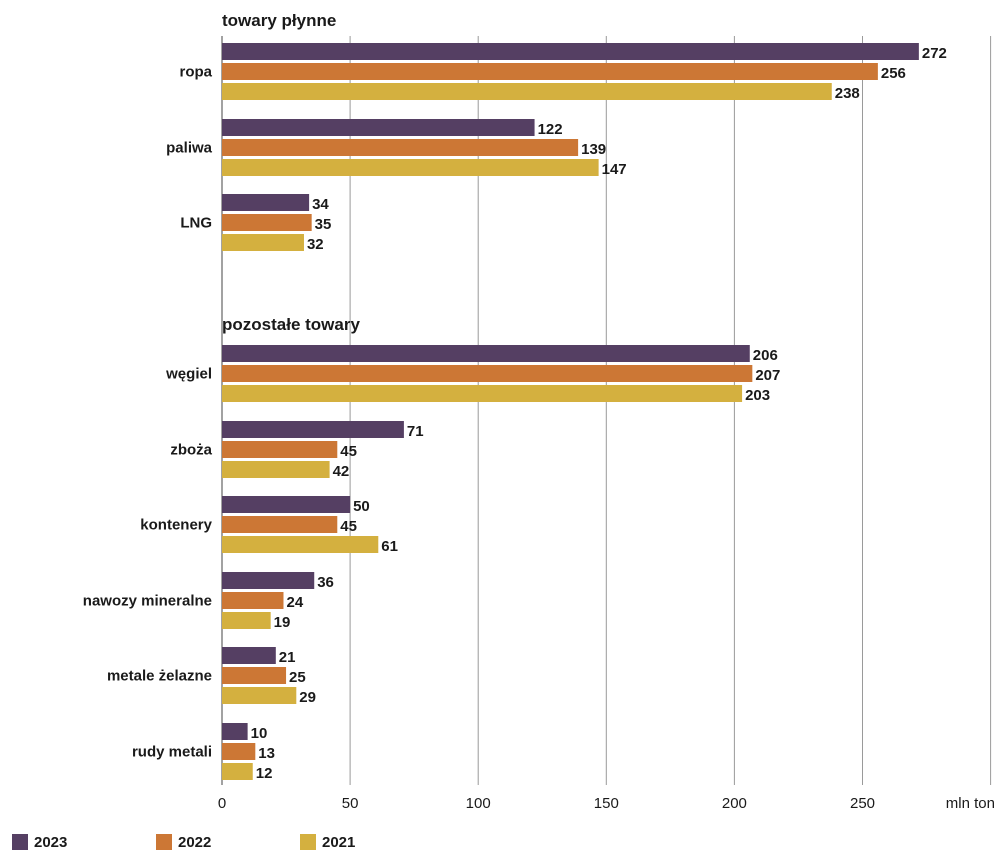  What do you see at coordinates (189, 148) in the screenshot?
I see `category-label: paliwa` at bounding box center [189, 148].